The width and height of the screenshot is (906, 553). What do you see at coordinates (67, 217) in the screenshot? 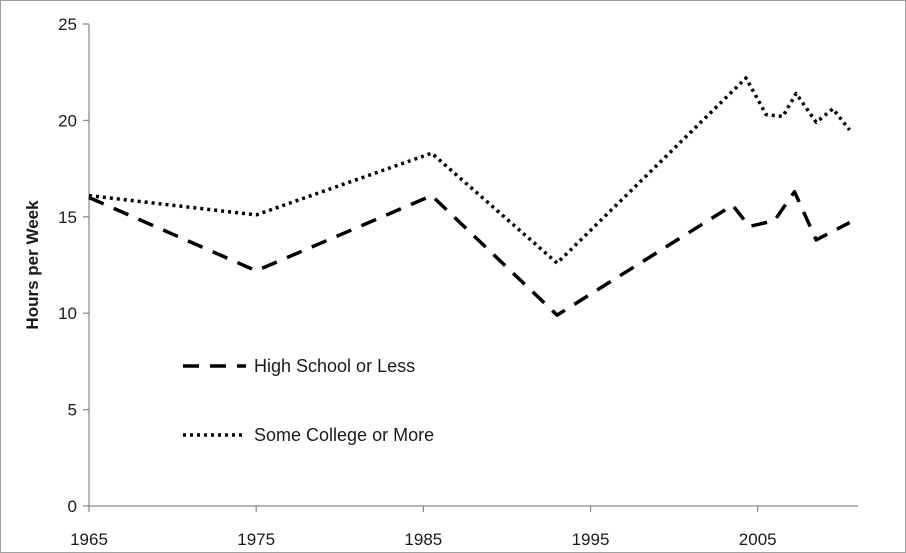
I see `y-tick-label: 15` at bounding box center [67, 217].